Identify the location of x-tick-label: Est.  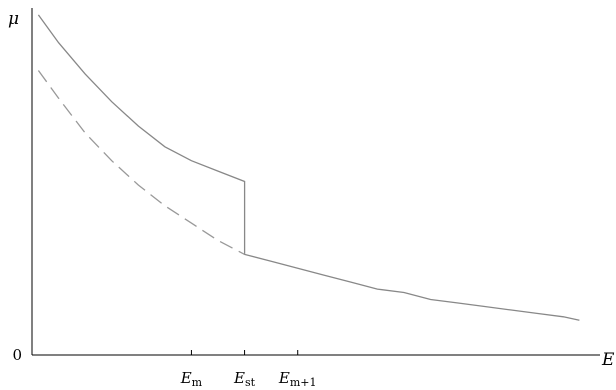
(244, 379).